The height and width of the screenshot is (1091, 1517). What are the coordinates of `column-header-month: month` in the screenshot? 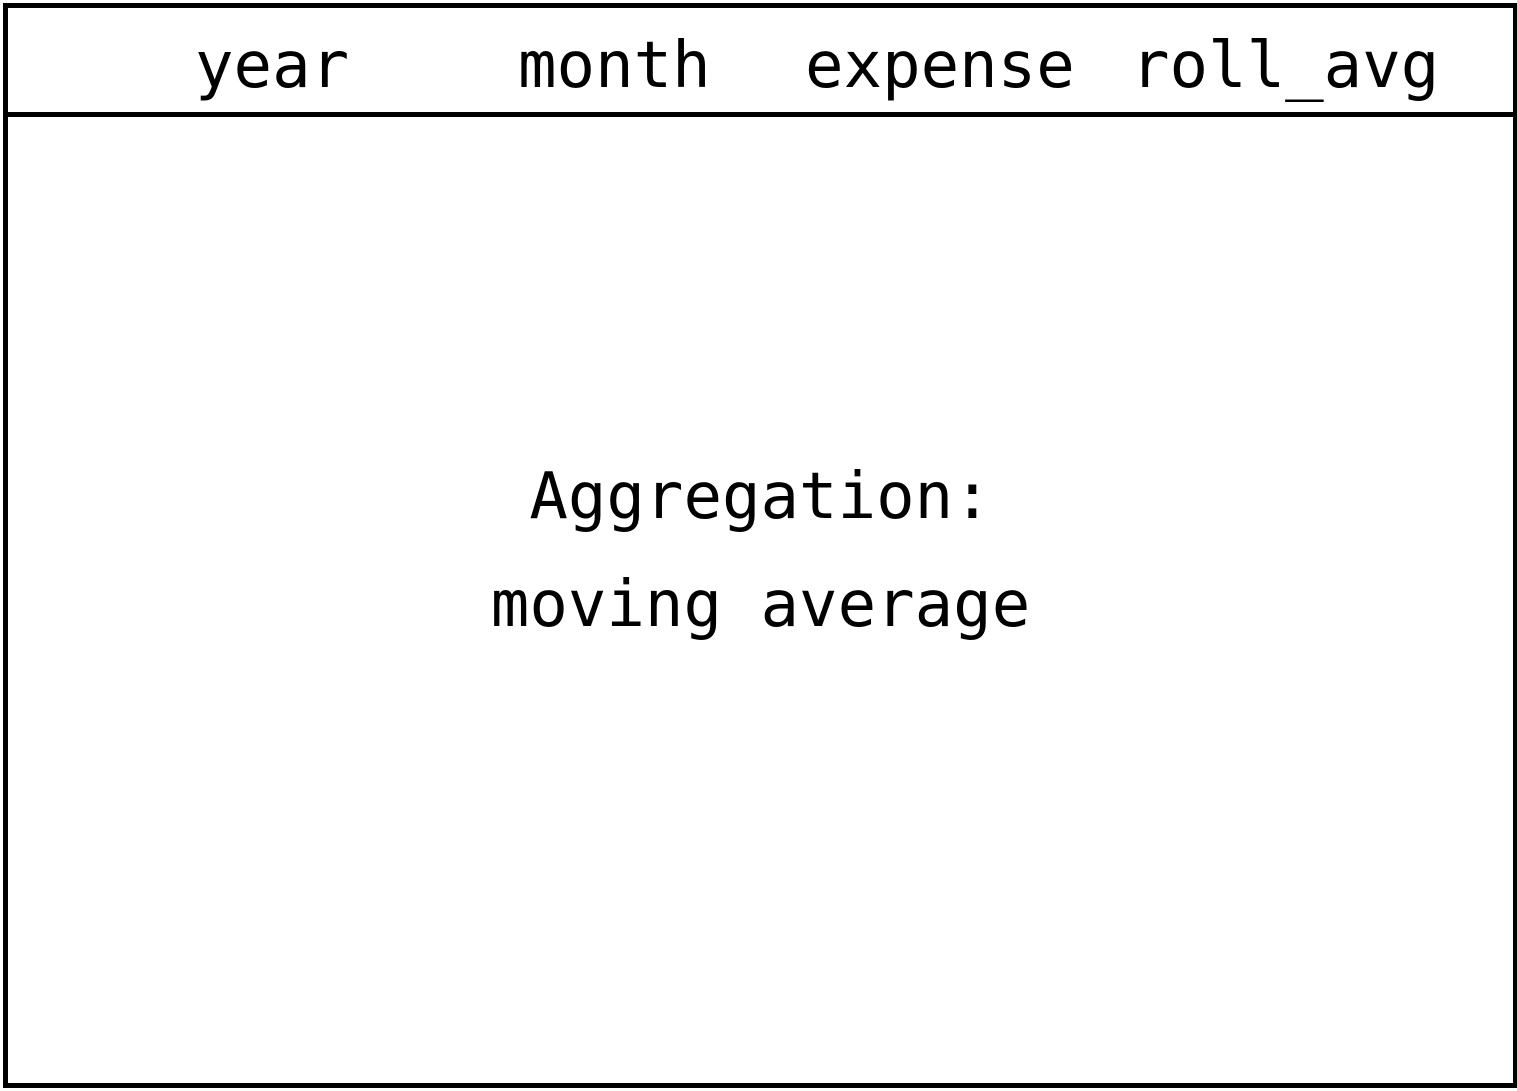 It's located at (614, 66).